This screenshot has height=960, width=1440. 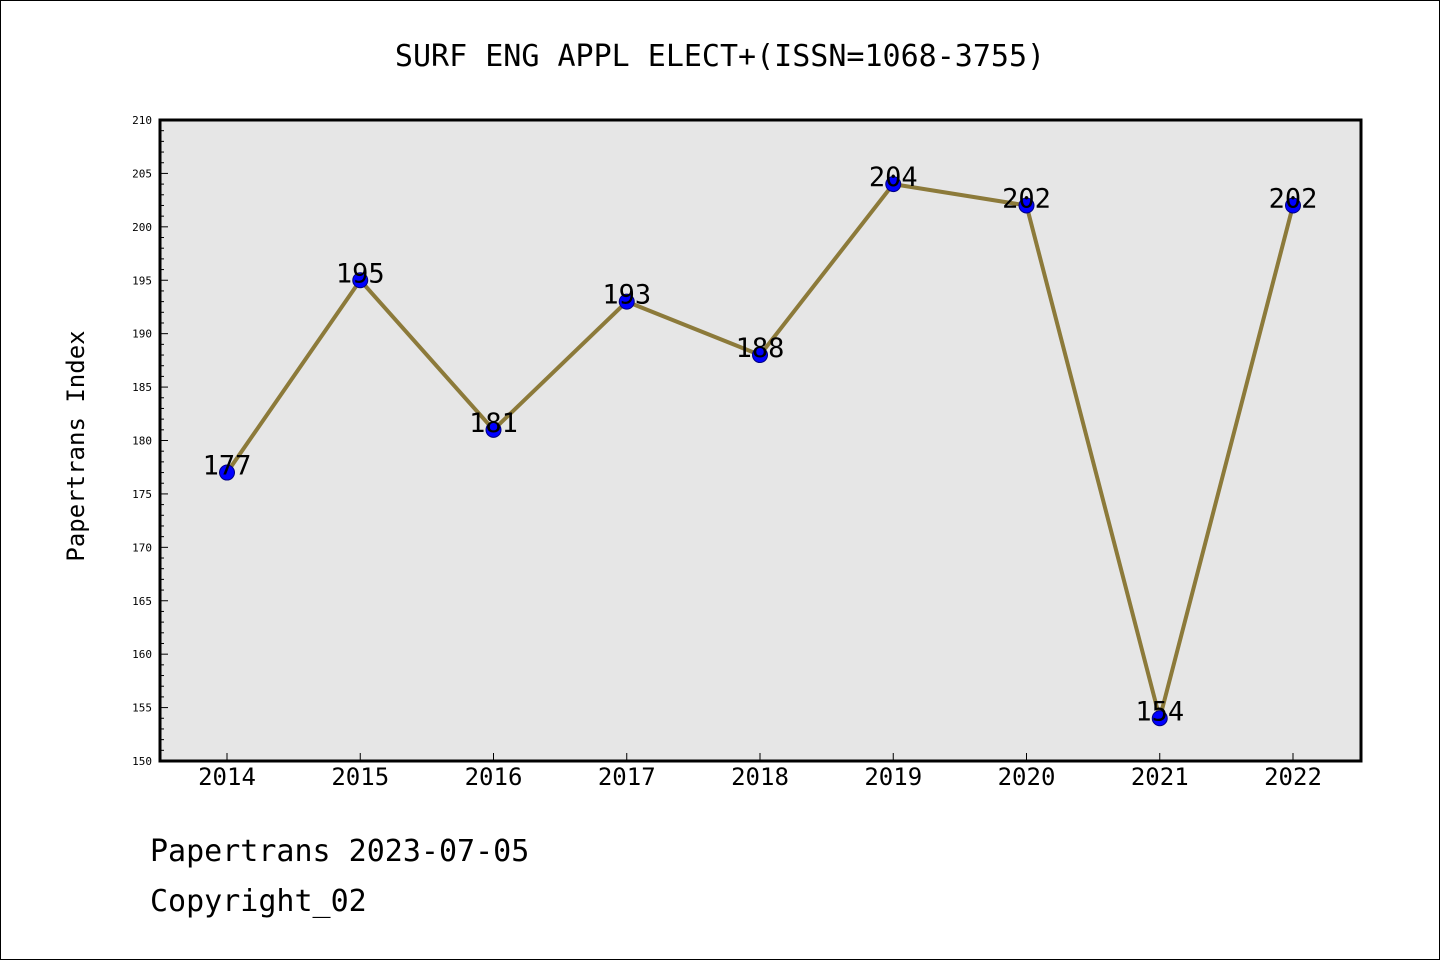 What do you see at coordinates (1027, 777) in the screenshot?
I see `x-tick-label: 2020` at bounding box center [1027, 777].